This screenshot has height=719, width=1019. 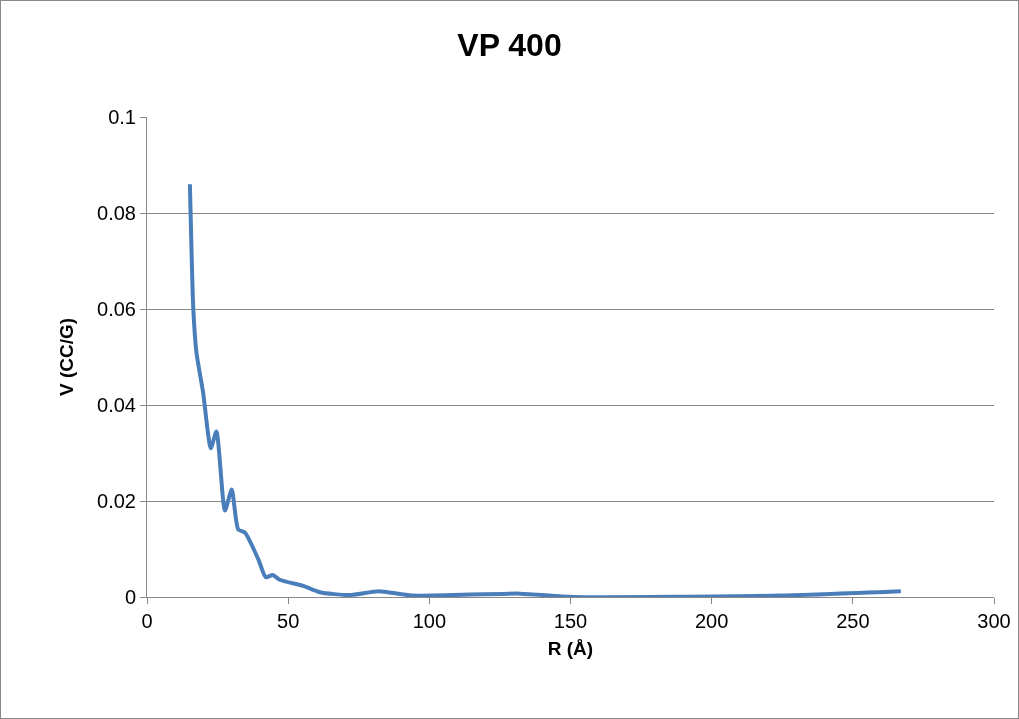 What do you see at coordinates (429, 621) in the screenshot?
I see `x-tick-label: 100` at bounding box center [429, 621].